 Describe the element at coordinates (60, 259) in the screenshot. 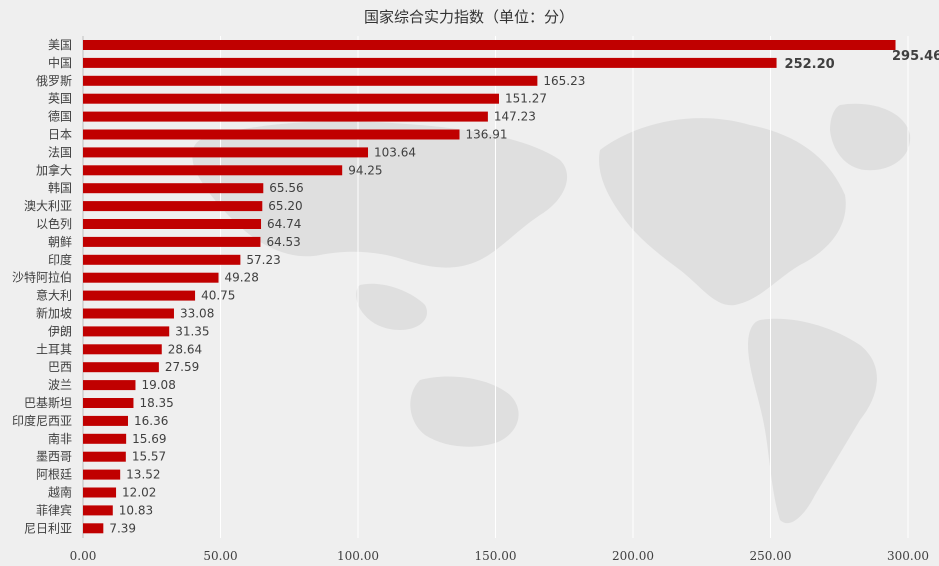

I see `category-label: 印度` at that location.